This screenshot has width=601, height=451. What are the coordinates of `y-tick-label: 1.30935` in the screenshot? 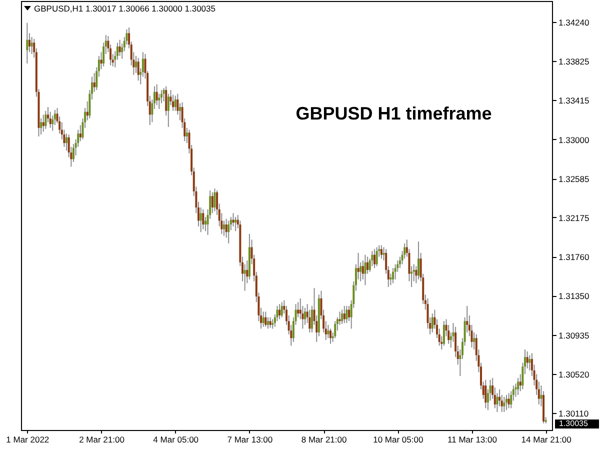 It's located at (574, 335).